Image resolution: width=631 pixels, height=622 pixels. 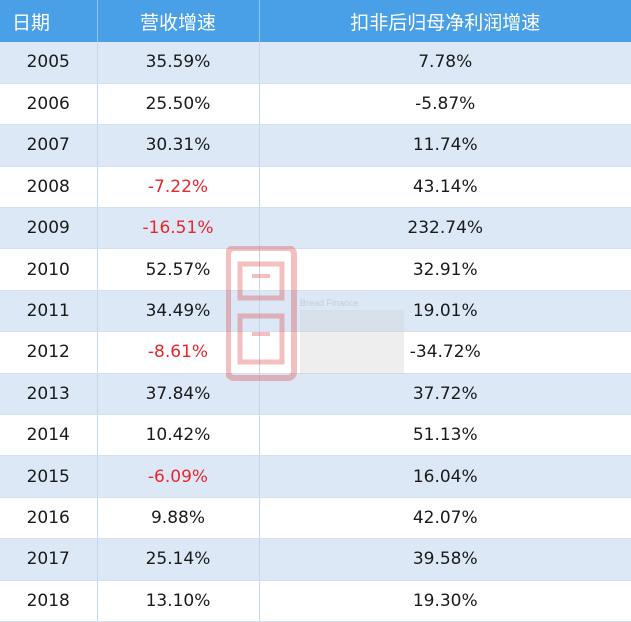 What do you see at coordinates (445, 435) in the screenshot?
I see `profit-growth-cell: 51.13%` at bounding box center [445, 435].